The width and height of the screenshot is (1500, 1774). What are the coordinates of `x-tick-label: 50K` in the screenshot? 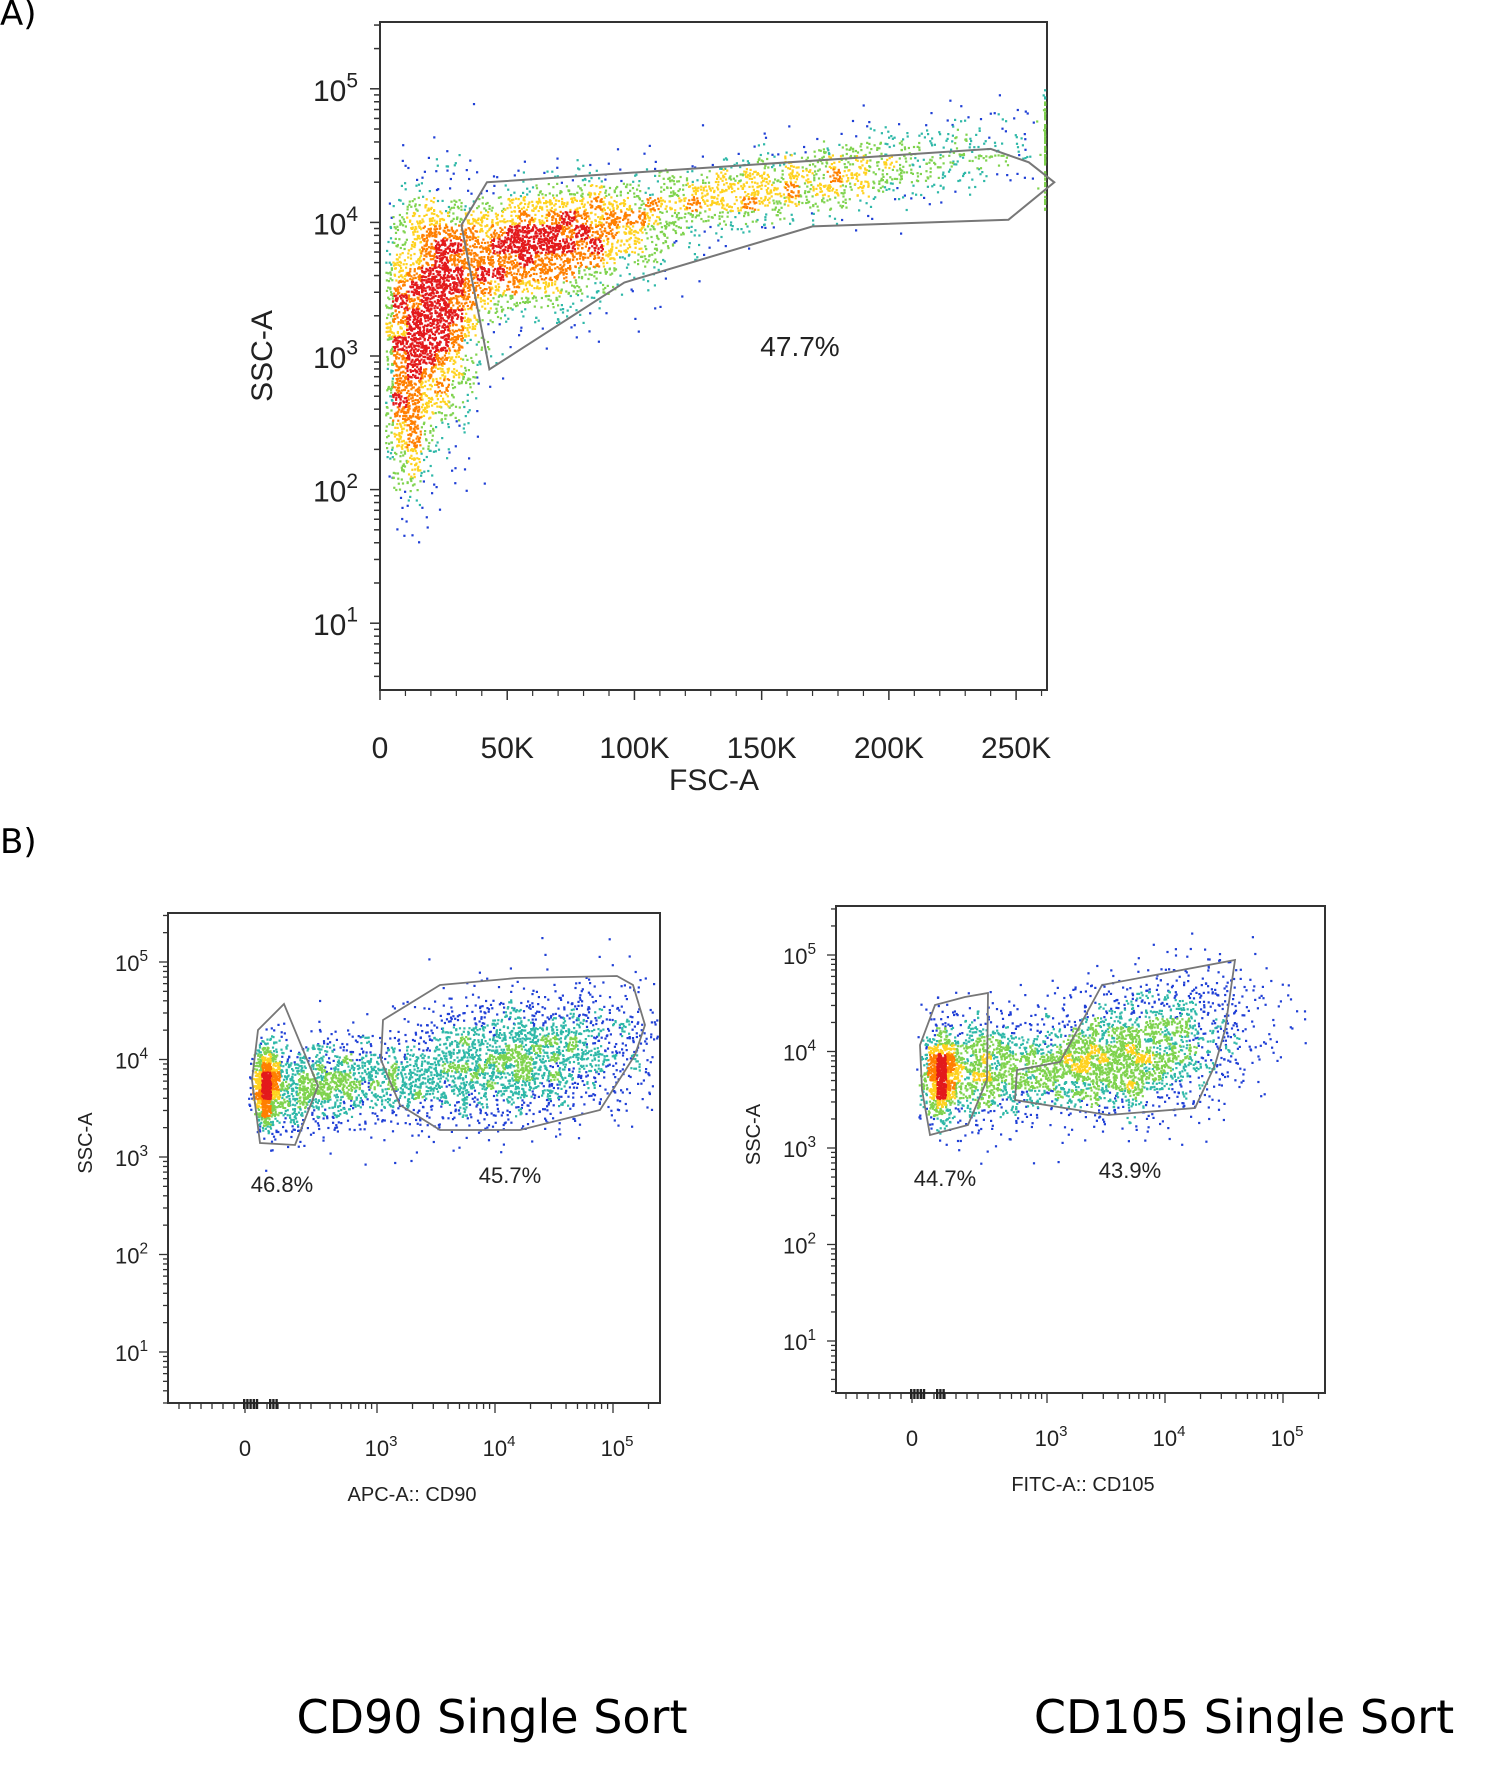 It's located at (507, 748).